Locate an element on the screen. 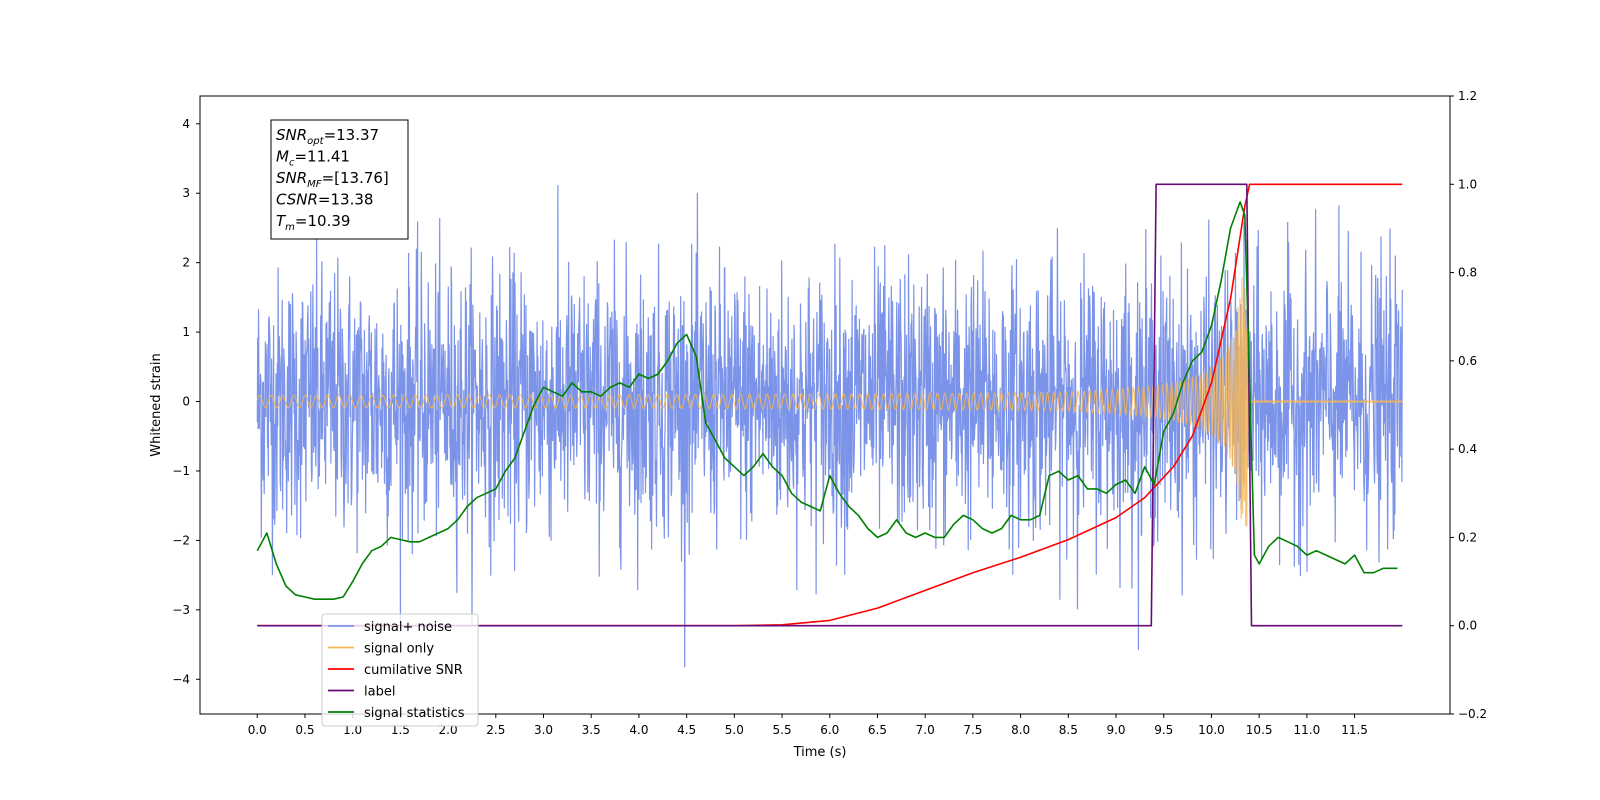  x-tick-label: 6.5 is located at coordinates (877, 730).